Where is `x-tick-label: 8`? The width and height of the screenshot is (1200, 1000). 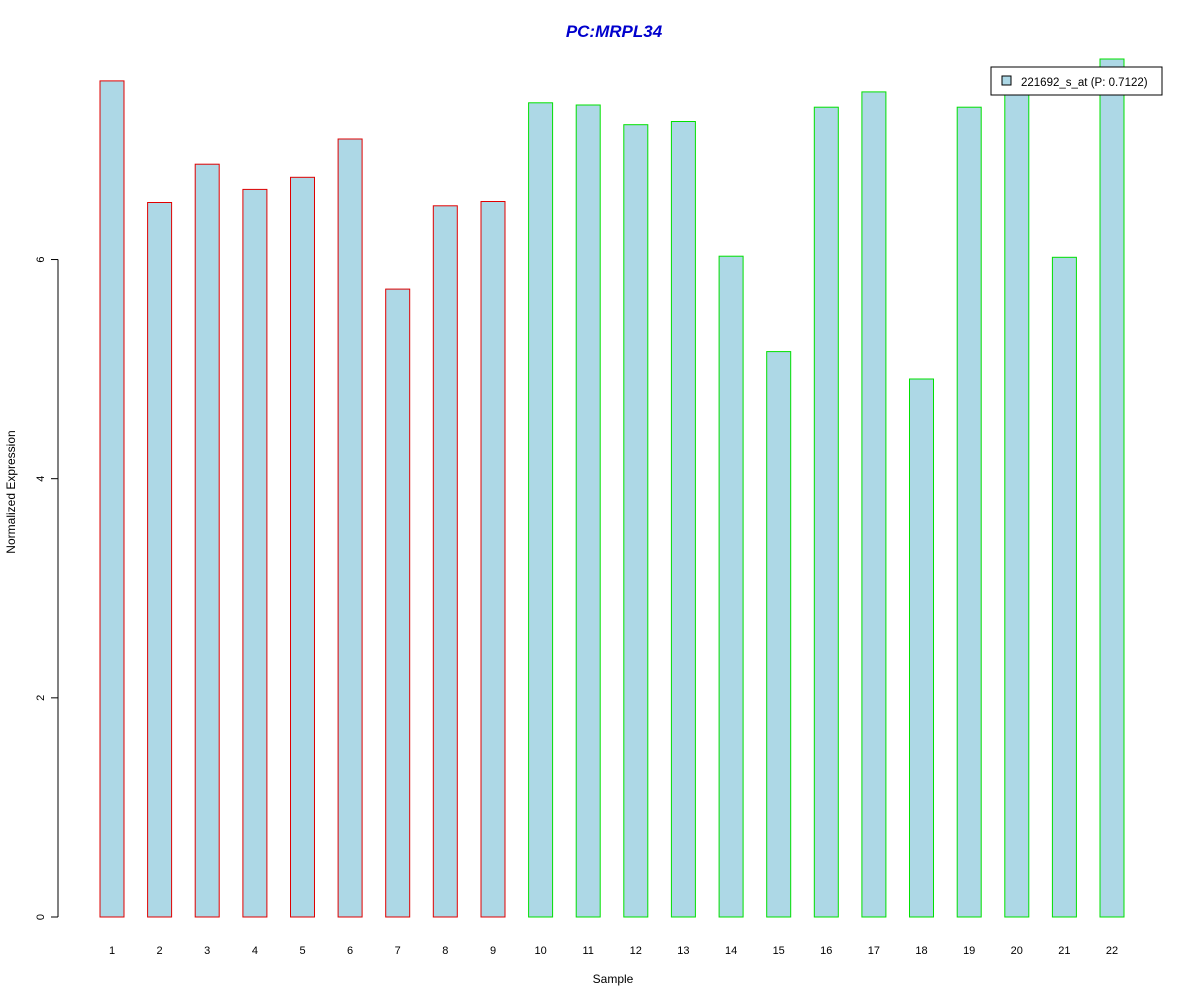
x-tick-label: 8 is located at coordinates (445, 951).